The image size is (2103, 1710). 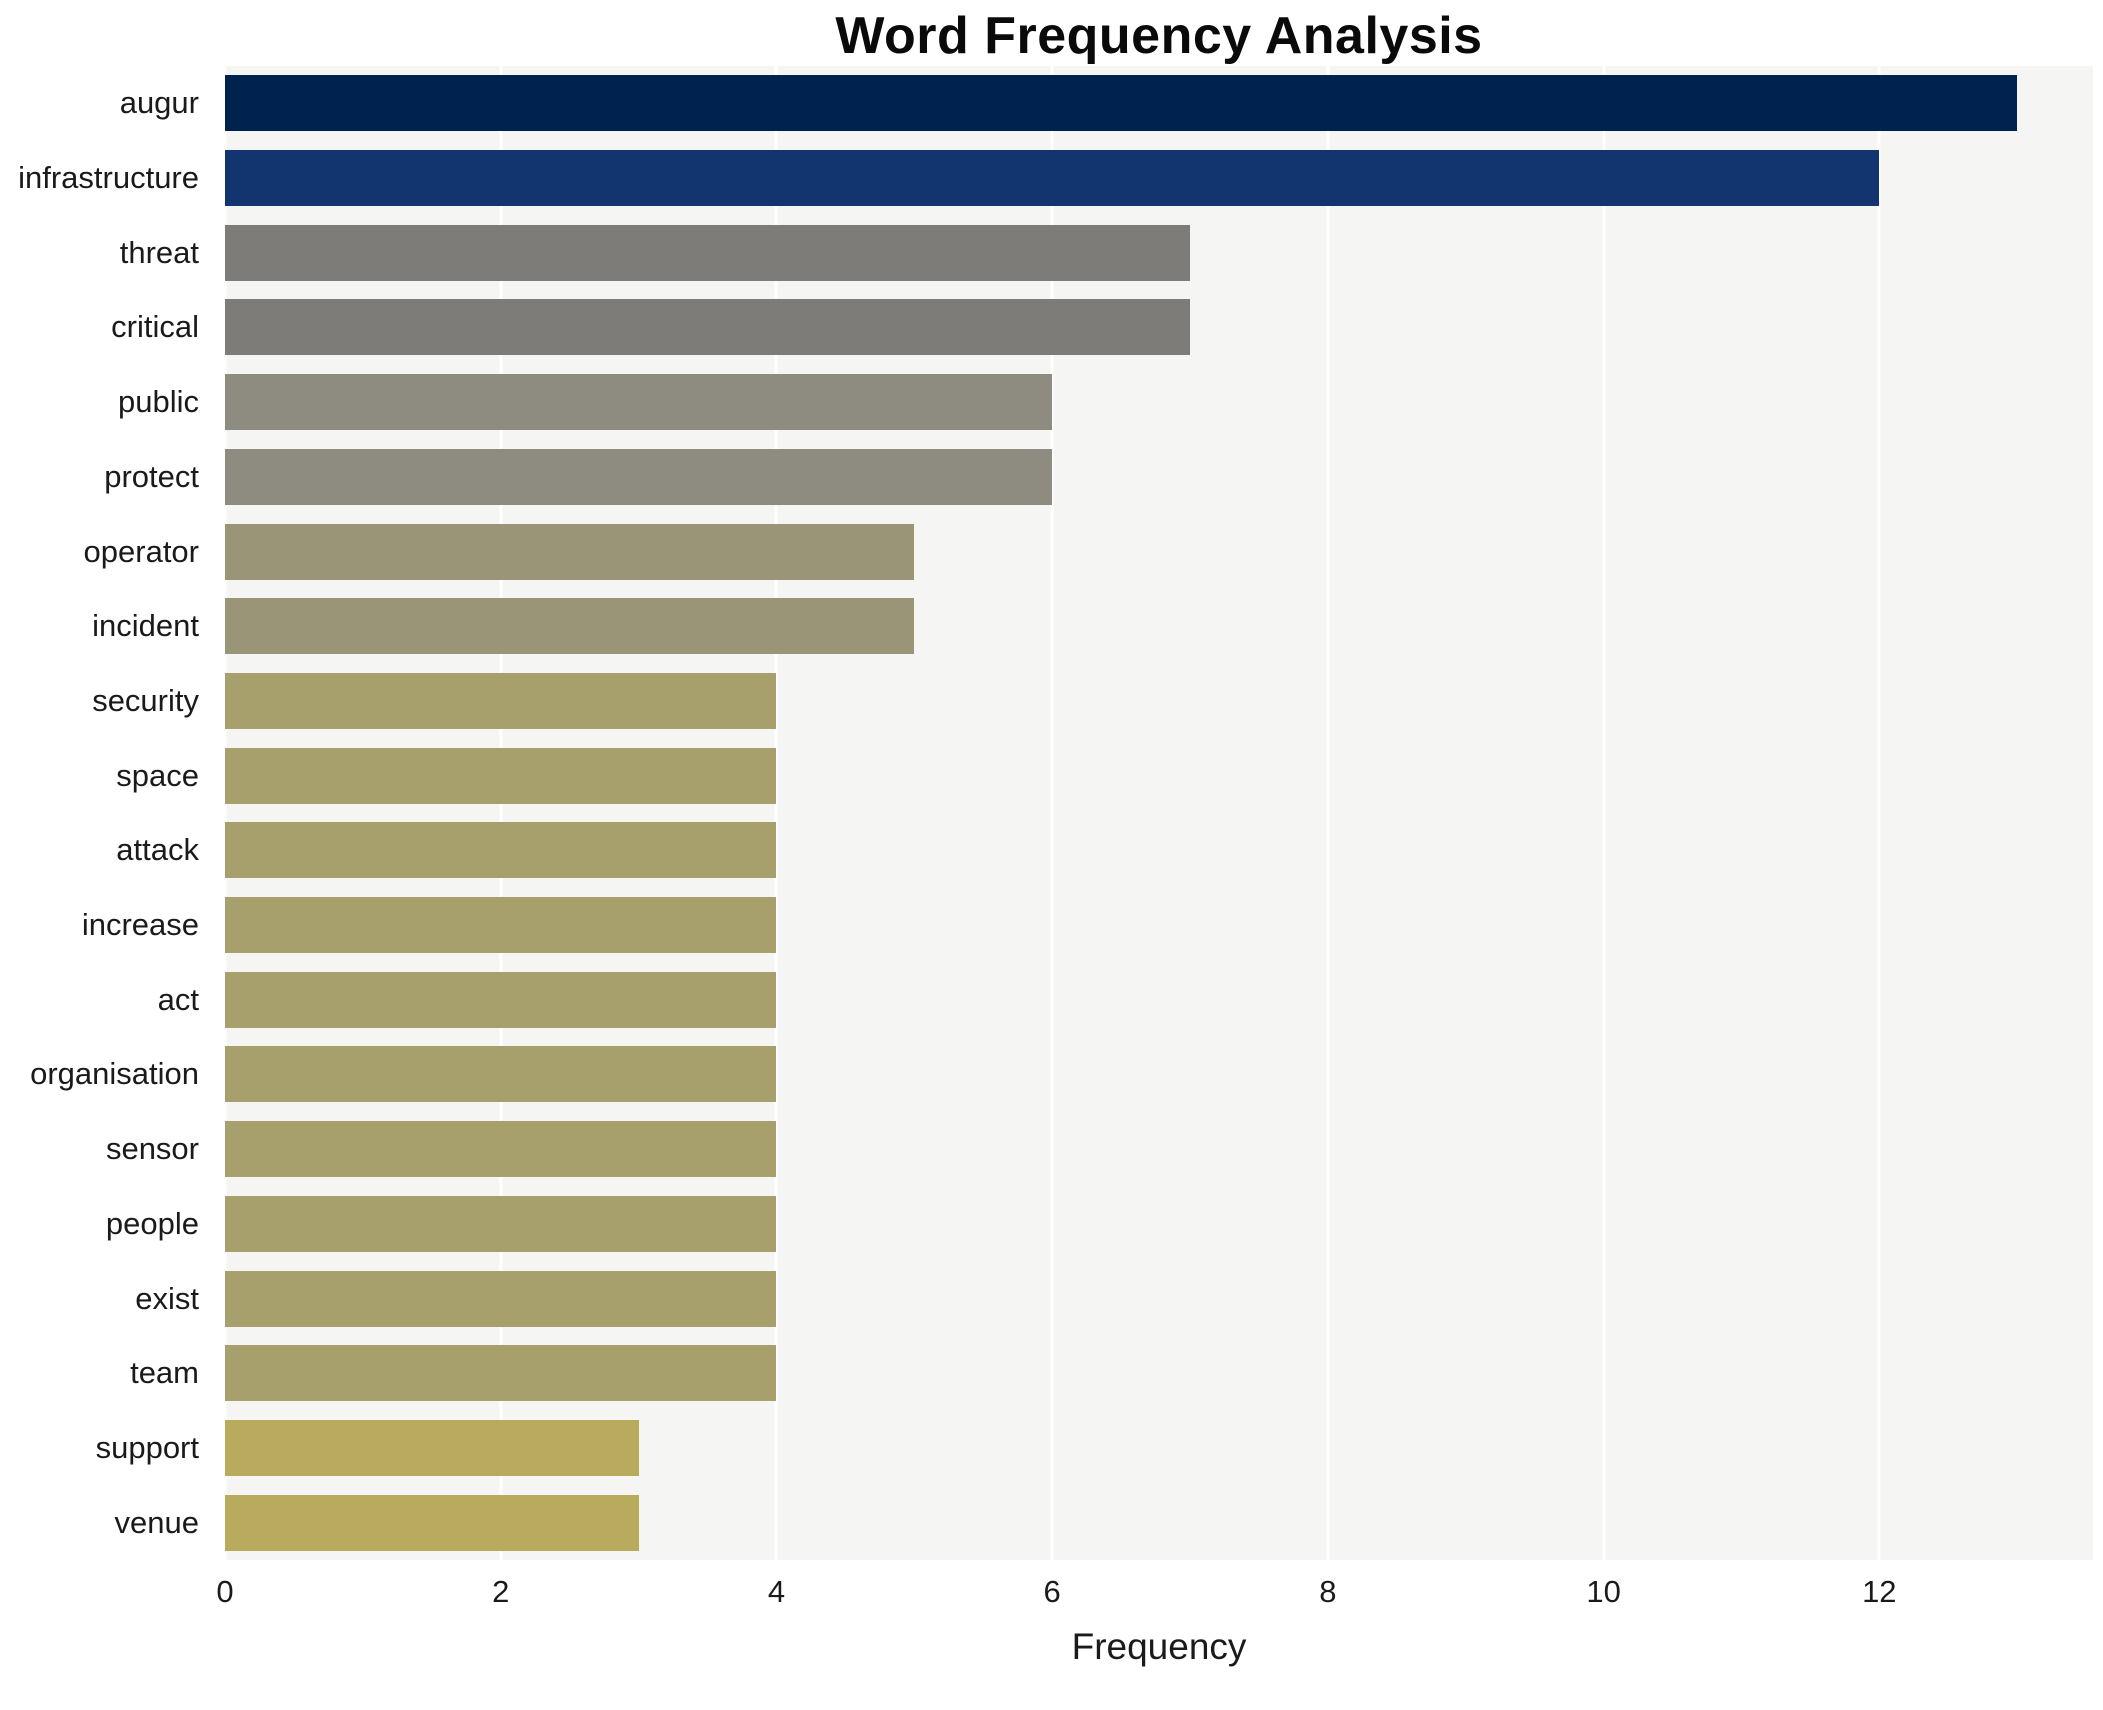 What do you see at coordinates (570, 626) in the screenshot?
I see `bar-incident` at bounding box center [570, 626].